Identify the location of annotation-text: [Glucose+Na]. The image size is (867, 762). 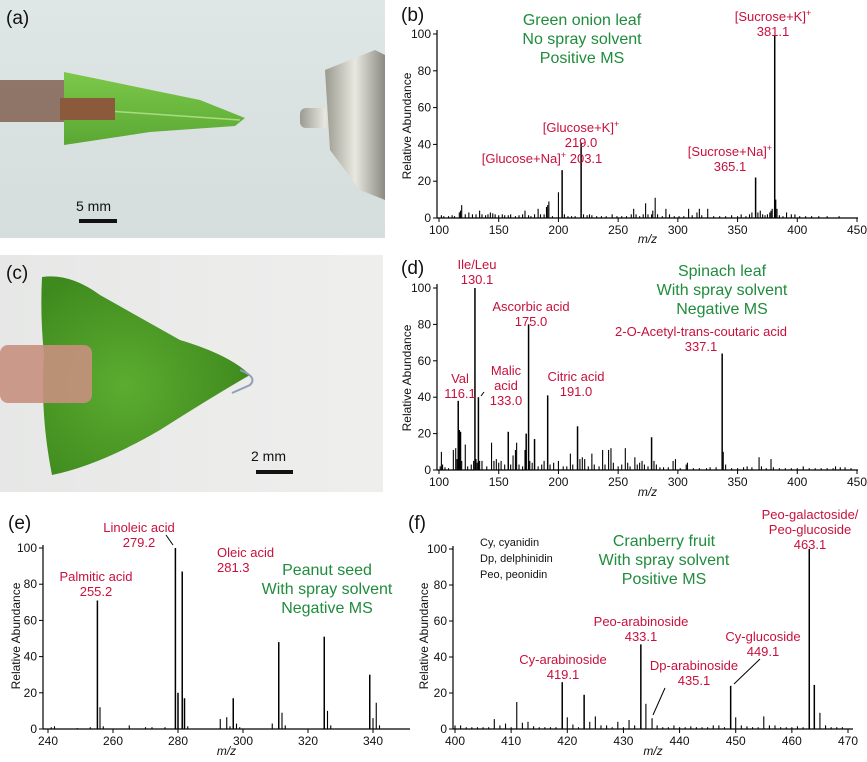
(521, 158).